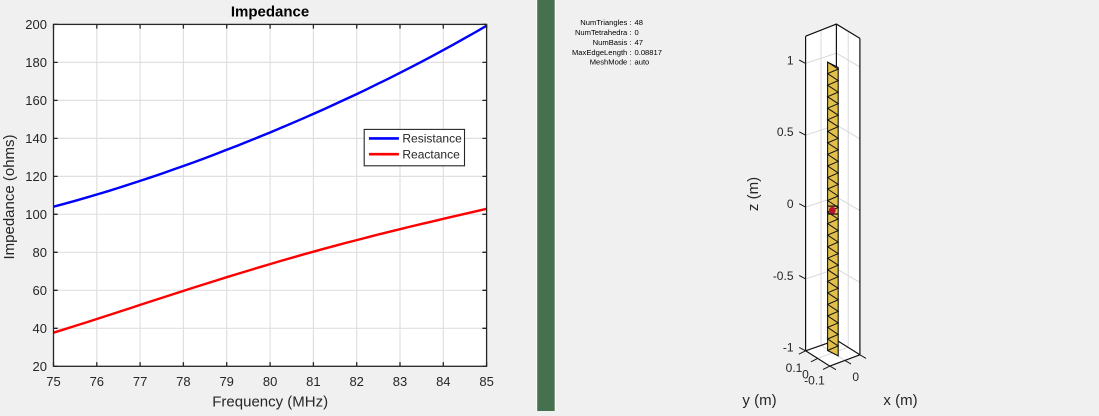 Image resolution: width=1099 pixels, height=416 pixels. Describe the element at coordinates (432, 139) in the screenshot. I see `svg-text: Resistance` at that location.